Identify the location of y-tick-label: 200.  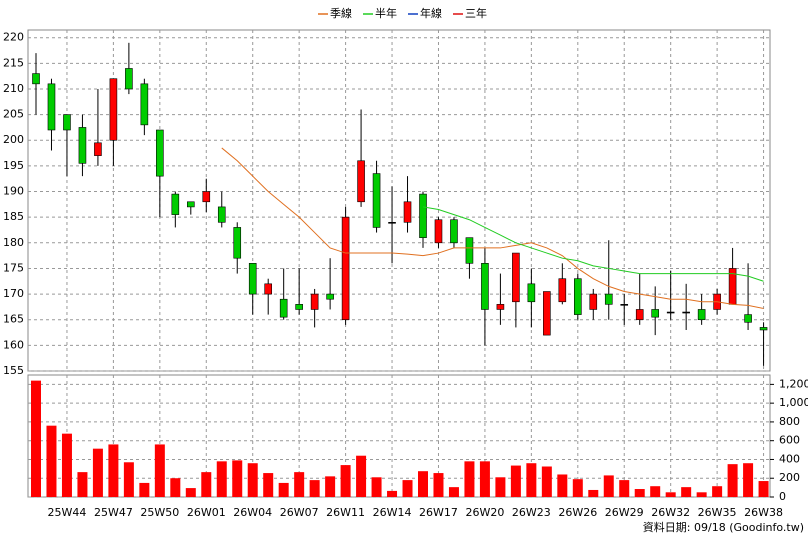
(13, 139).